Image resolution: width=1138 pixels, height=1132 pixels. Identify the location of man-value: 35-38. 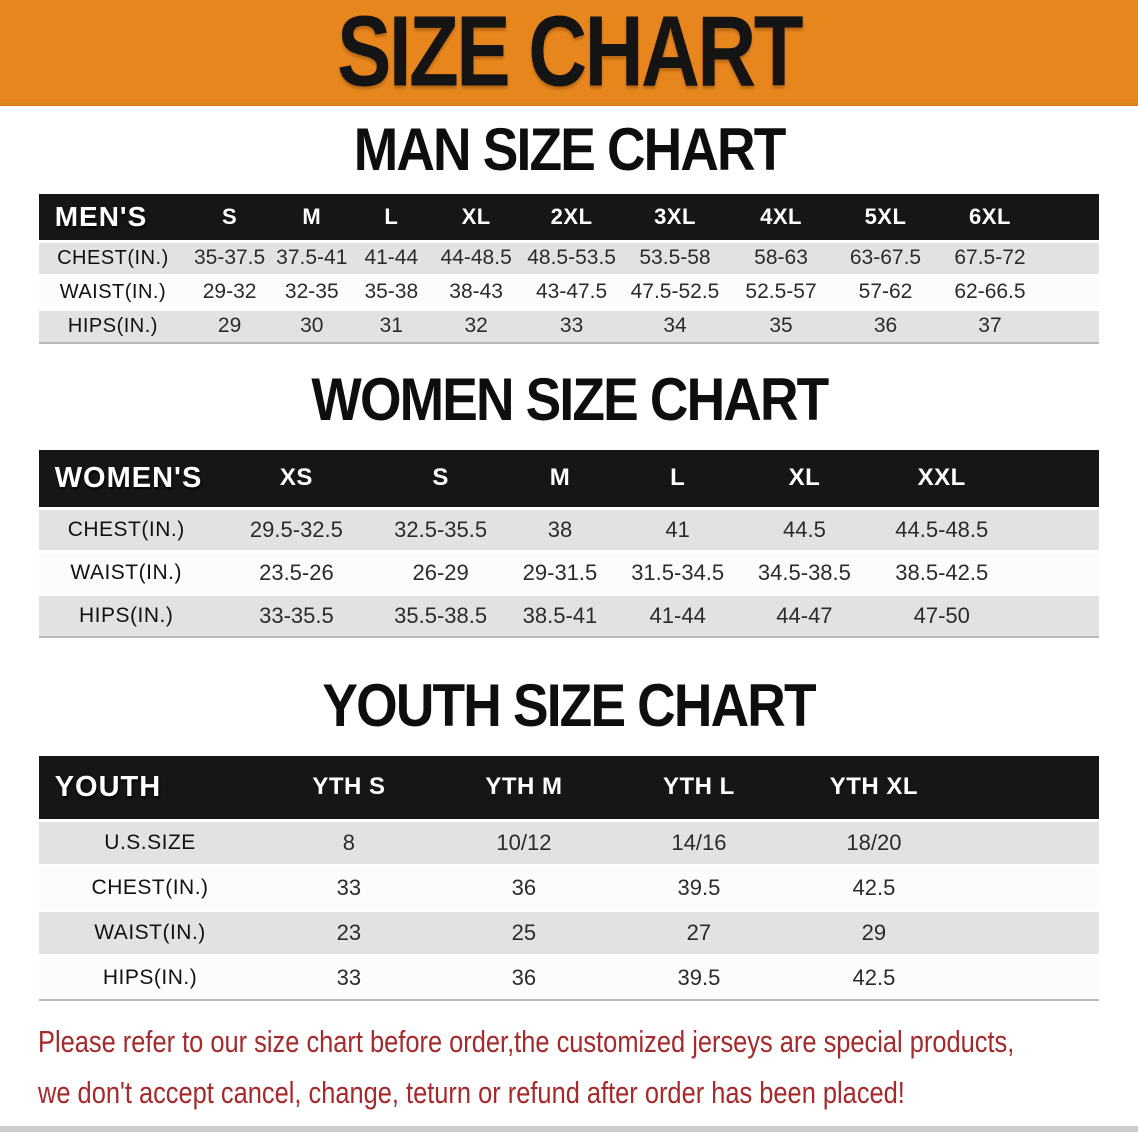
(391, 291).